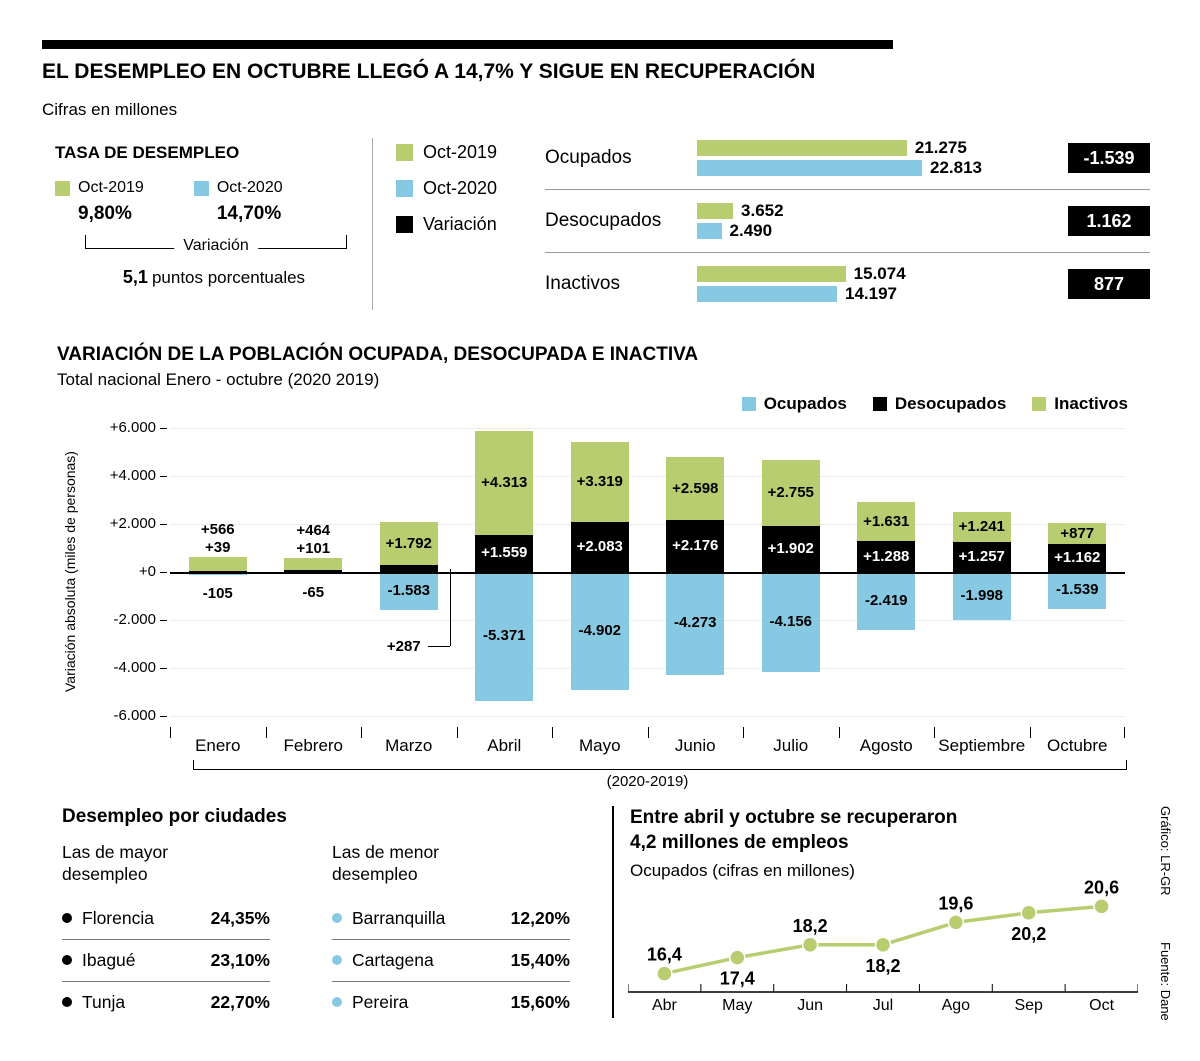  What do you see at coordinates (742, 871) in the screenshot?
I see `recovery-subtitle: Ocupados (cifras en millones)` at bounding box center [742, 871].